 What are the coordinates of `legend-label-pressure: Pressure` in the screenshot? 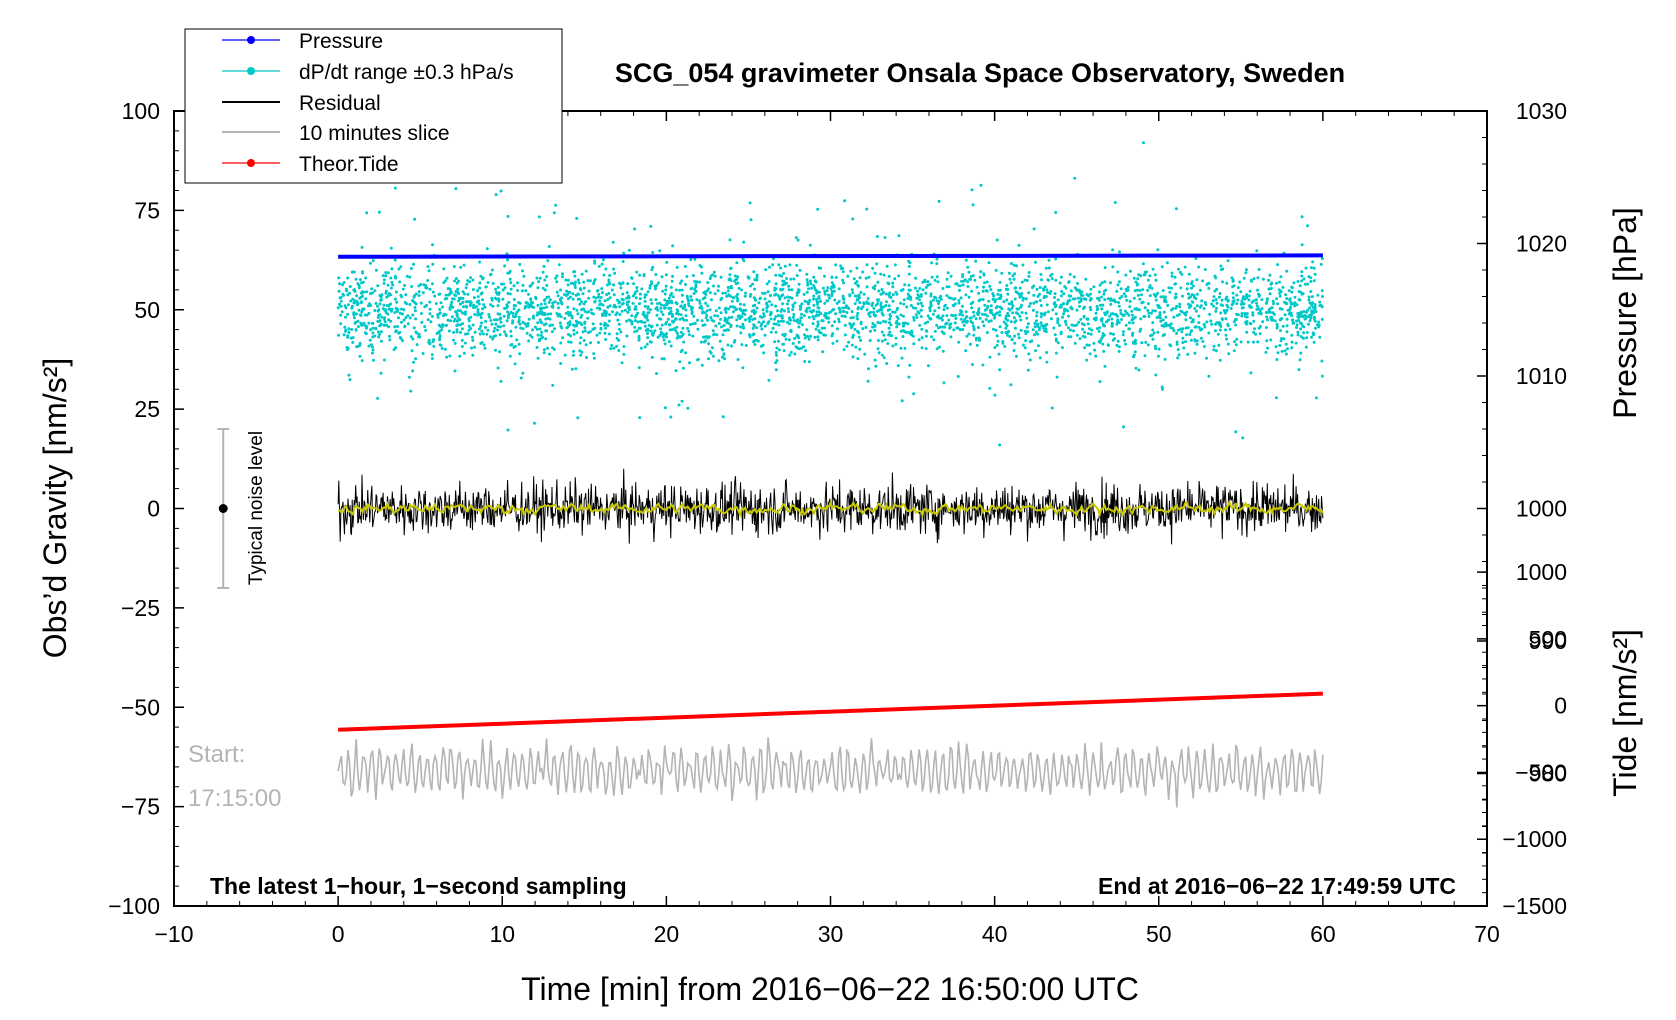 It's located at (341, 41).